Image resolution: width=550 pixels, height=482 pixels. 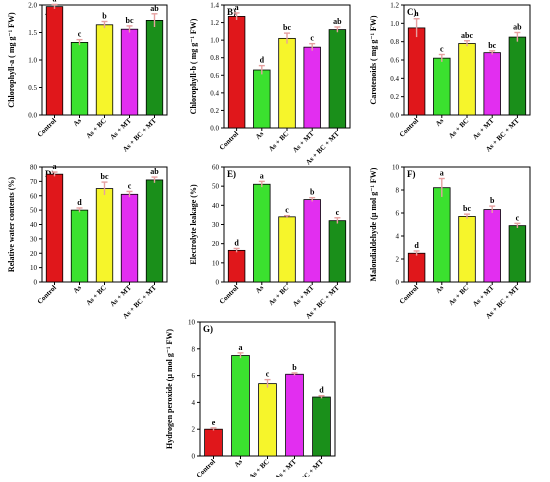 What do you see at coordinates (312, 192) in the screenshot?
I see `significance-letter: b` at bounding box center [312, 192].